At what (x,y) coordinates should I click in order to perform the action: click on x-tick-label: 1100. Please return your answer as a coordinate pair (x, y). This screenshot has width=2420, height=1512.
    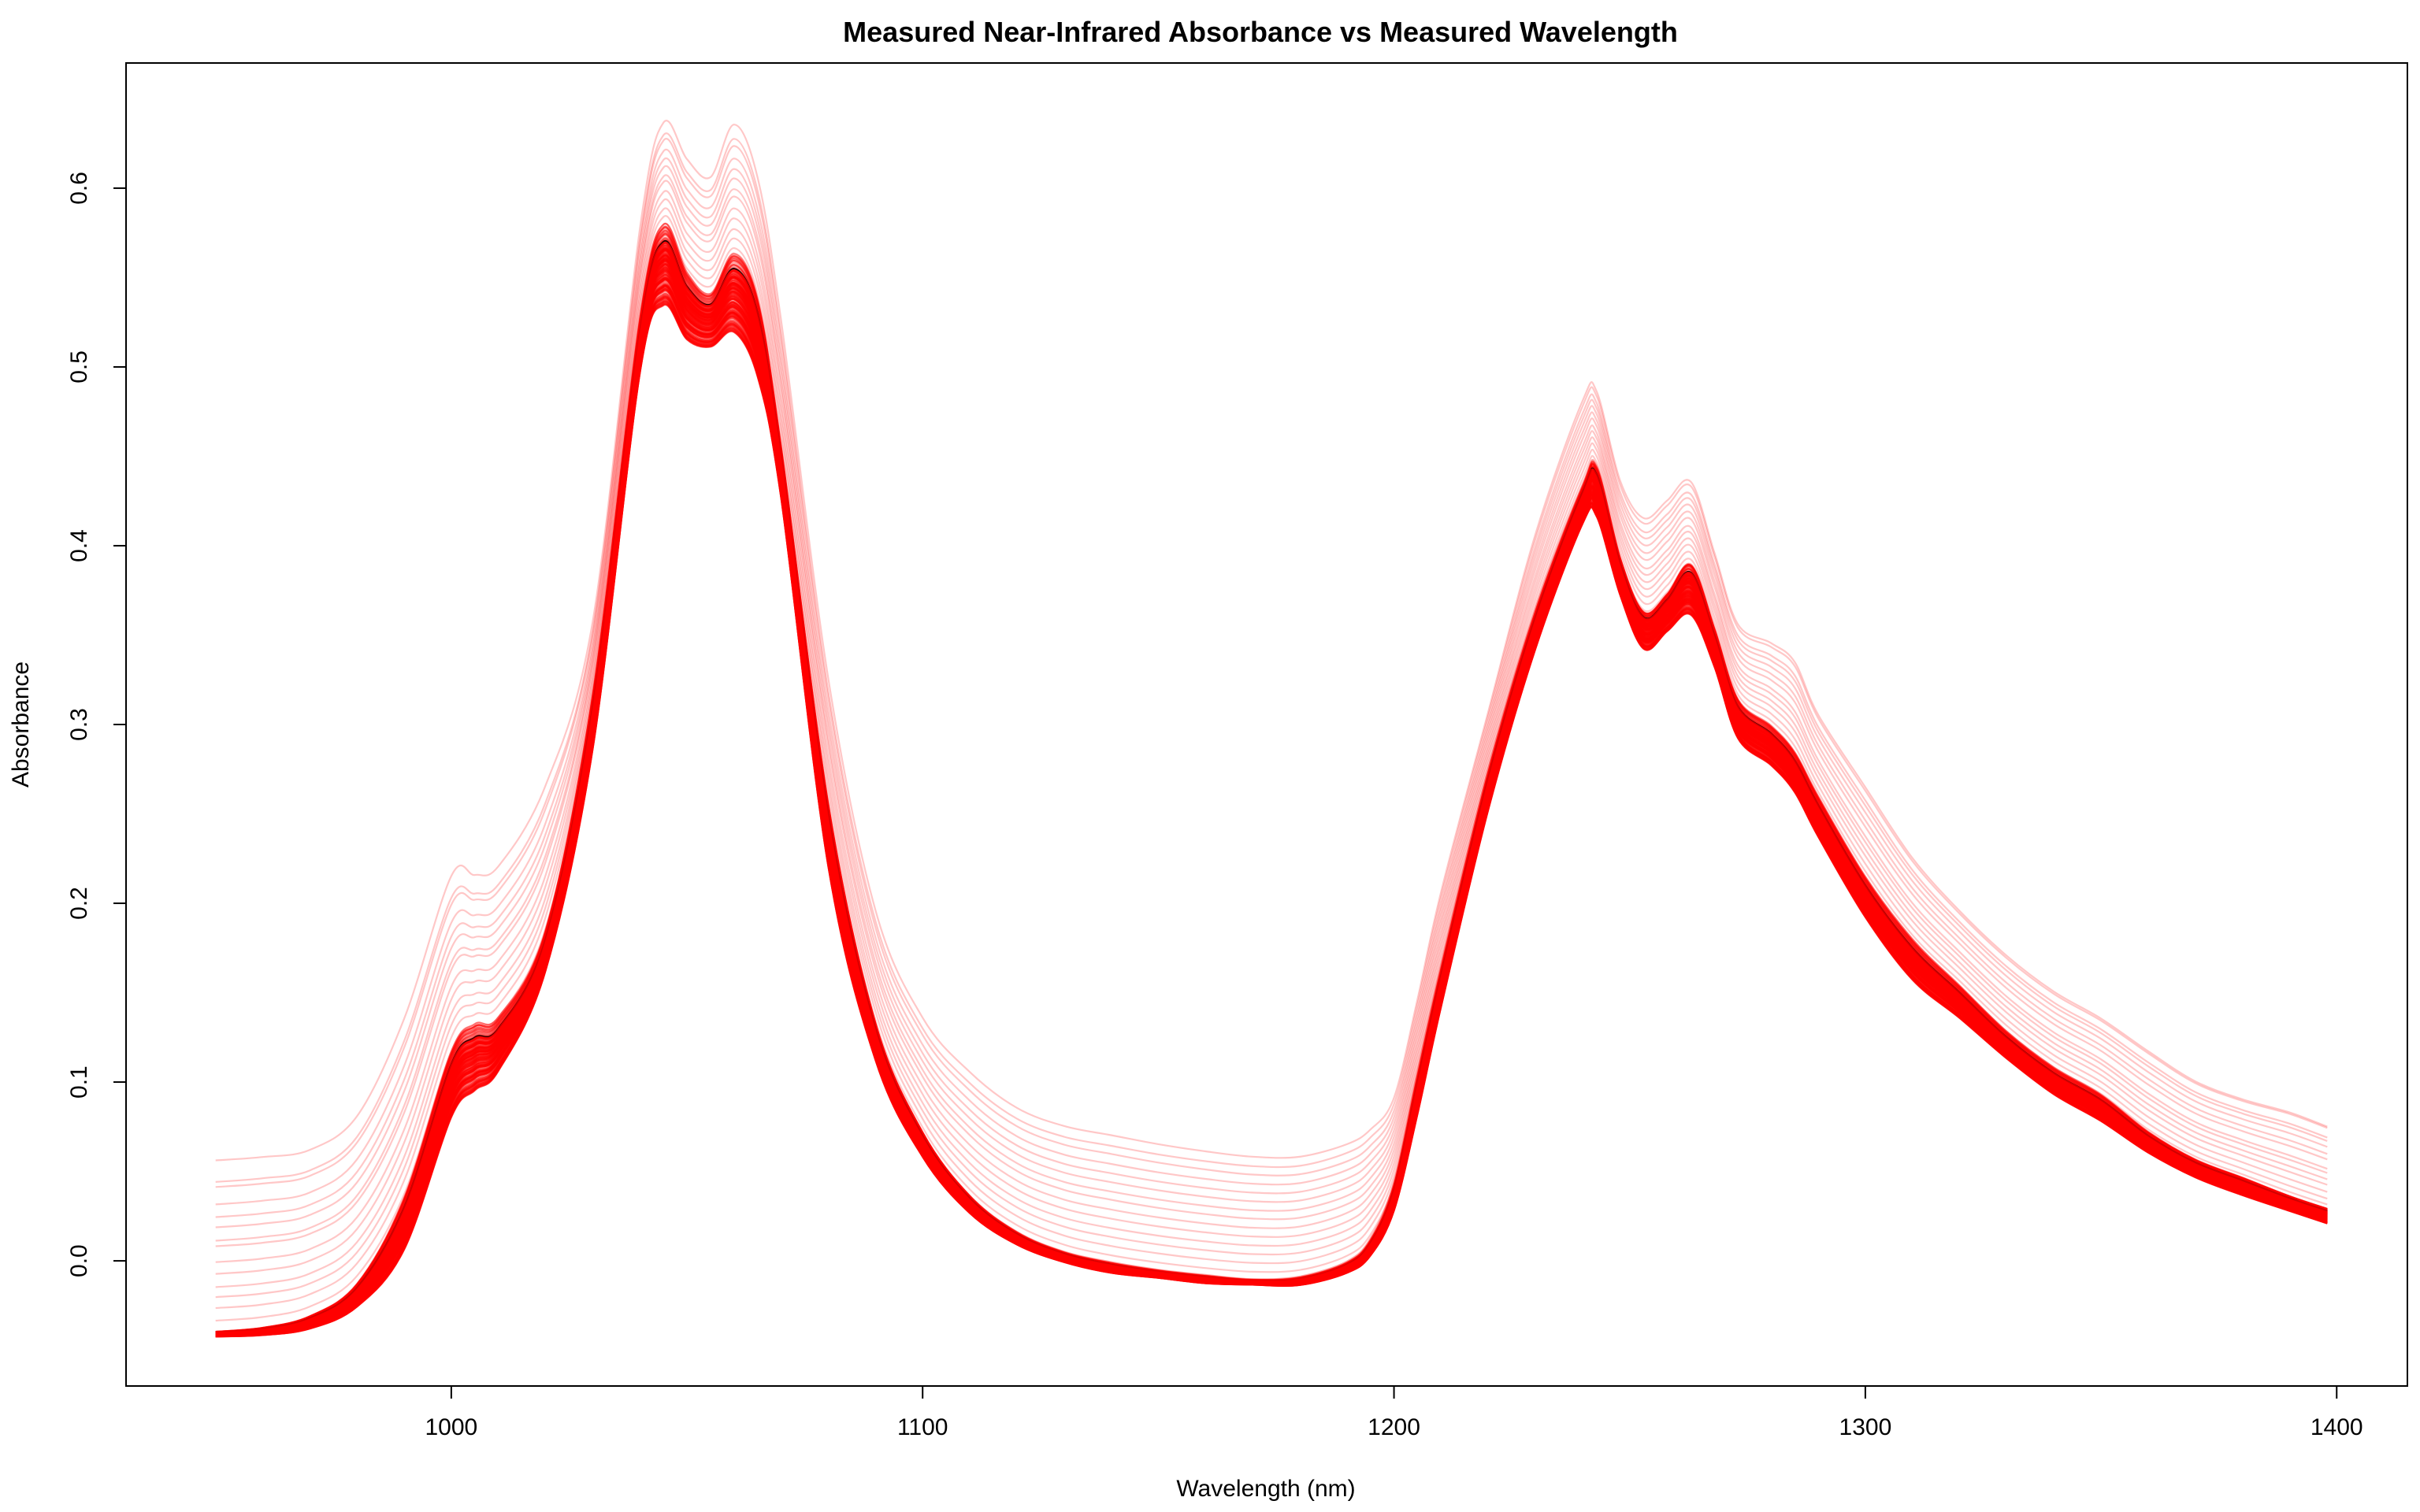
    Looking at the image, I should click on (922, 1427).